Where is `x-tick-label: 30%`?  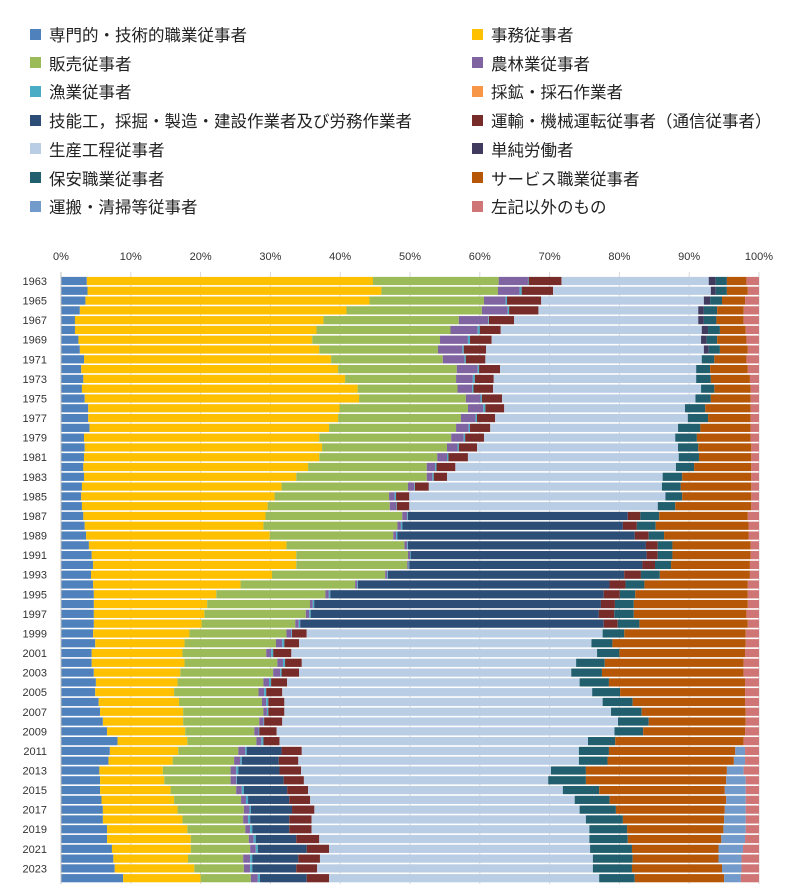
x-tick-label: 30% is located at coordinates (270, 257).